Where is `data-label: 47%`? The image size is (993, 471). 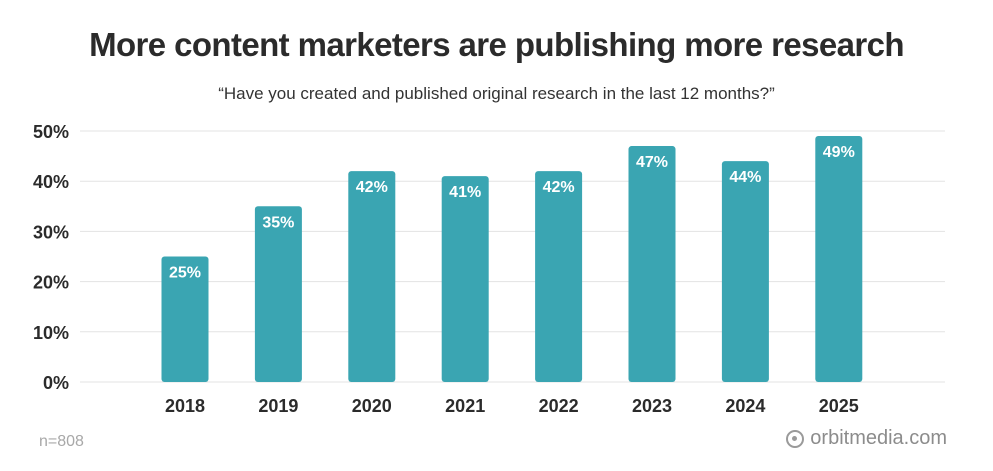
data-label: 47% is located at coordinates (652, 162).